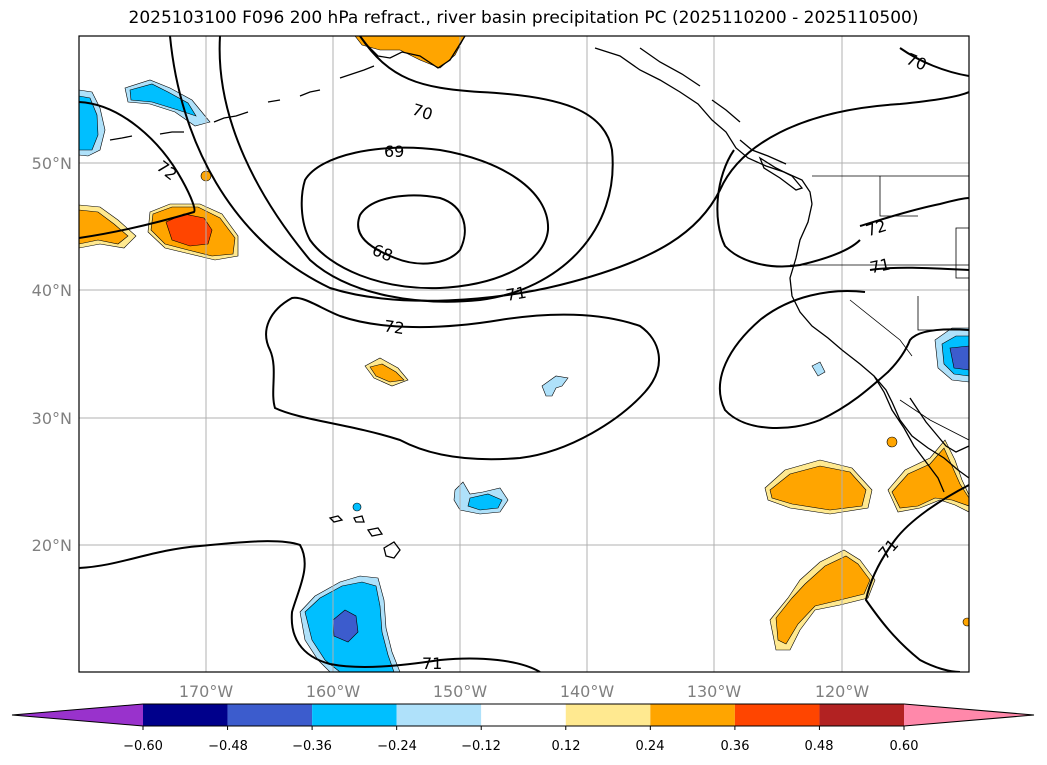 The width and height of the screenshot is (1047, 765). I want to click on lon-label: 160°W, so click(333, 691).